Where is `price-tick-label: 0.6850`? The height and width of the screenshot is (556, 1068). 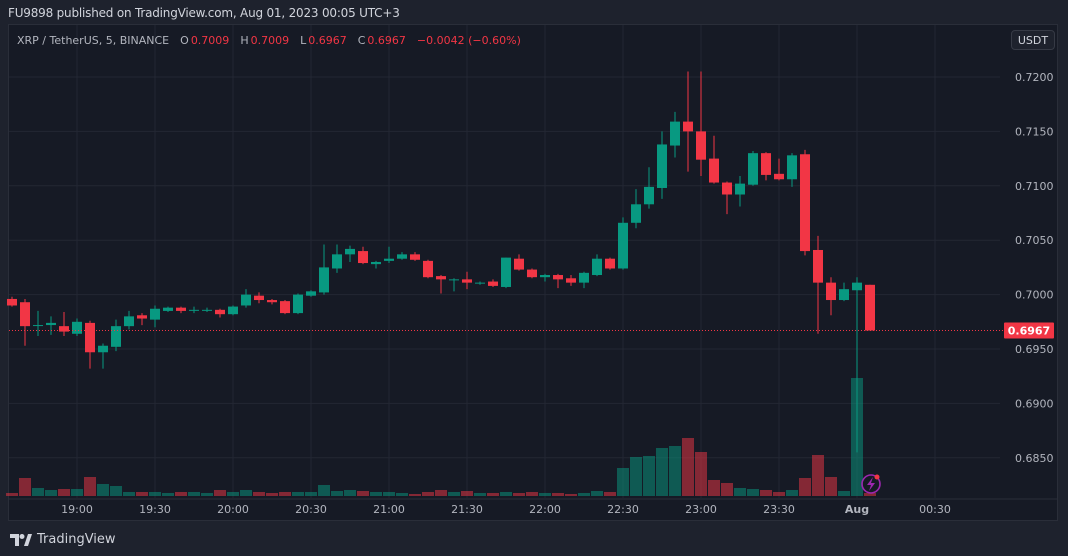
price-tick-label: 0.6850 is located at coordinates (1034, 458).